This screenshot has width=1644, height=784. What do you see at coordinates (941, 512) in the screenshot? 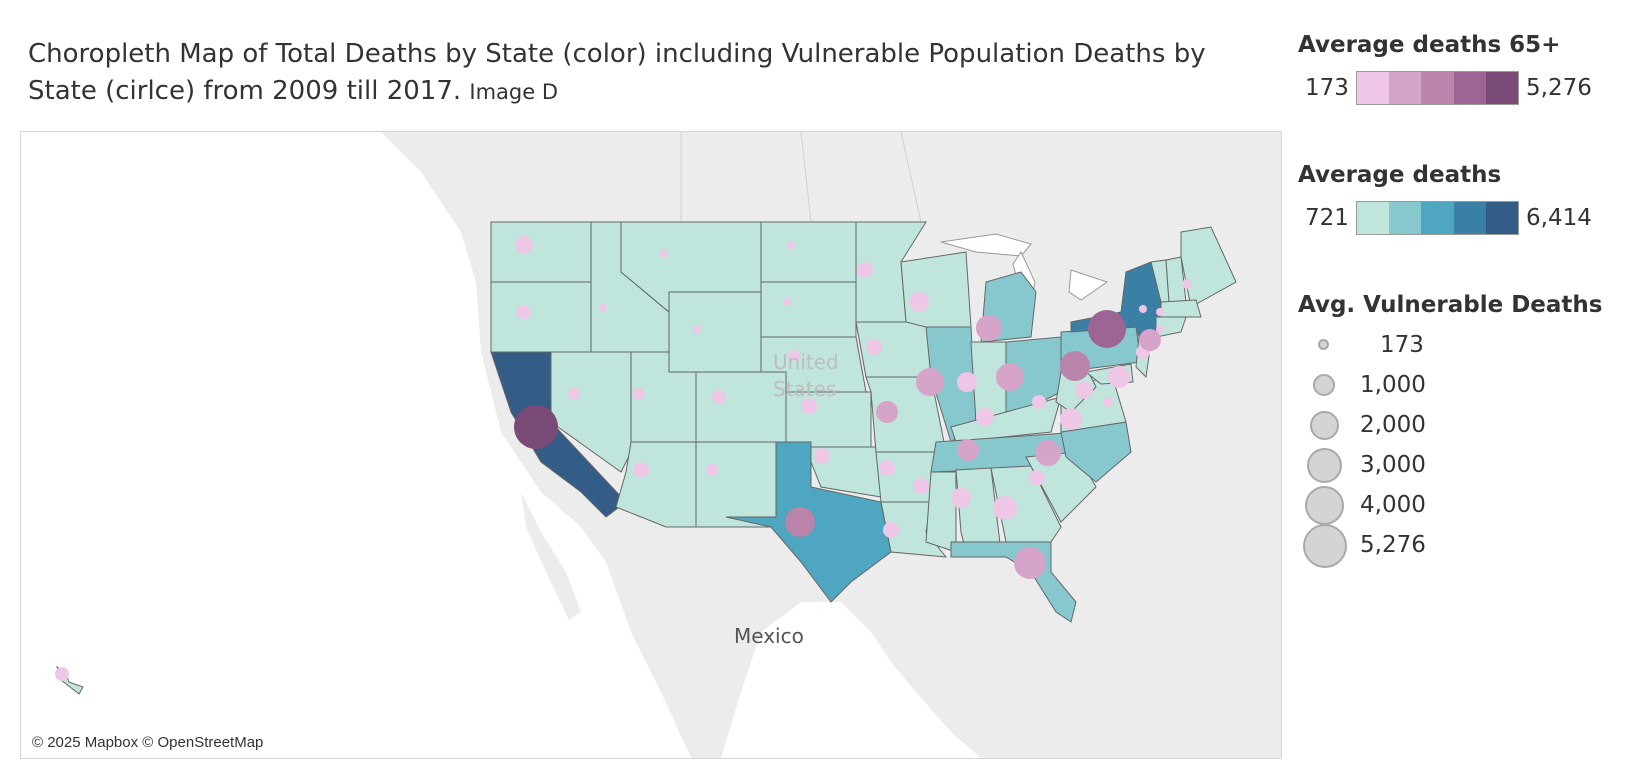
I see `state-mississippi` at bounding box center [941, 512].